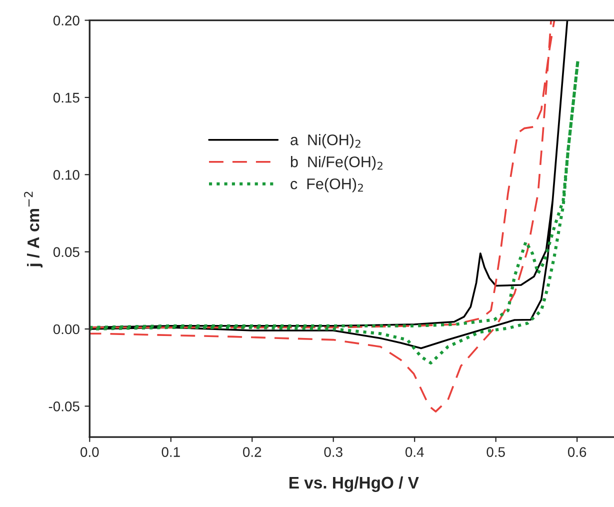 This screenshot has height=507, width=614. Describe the element at coordinates (336, 163) in the screenshot. I see `legend-label: b Ni/Fe(OH)$_{2}$` at that location.